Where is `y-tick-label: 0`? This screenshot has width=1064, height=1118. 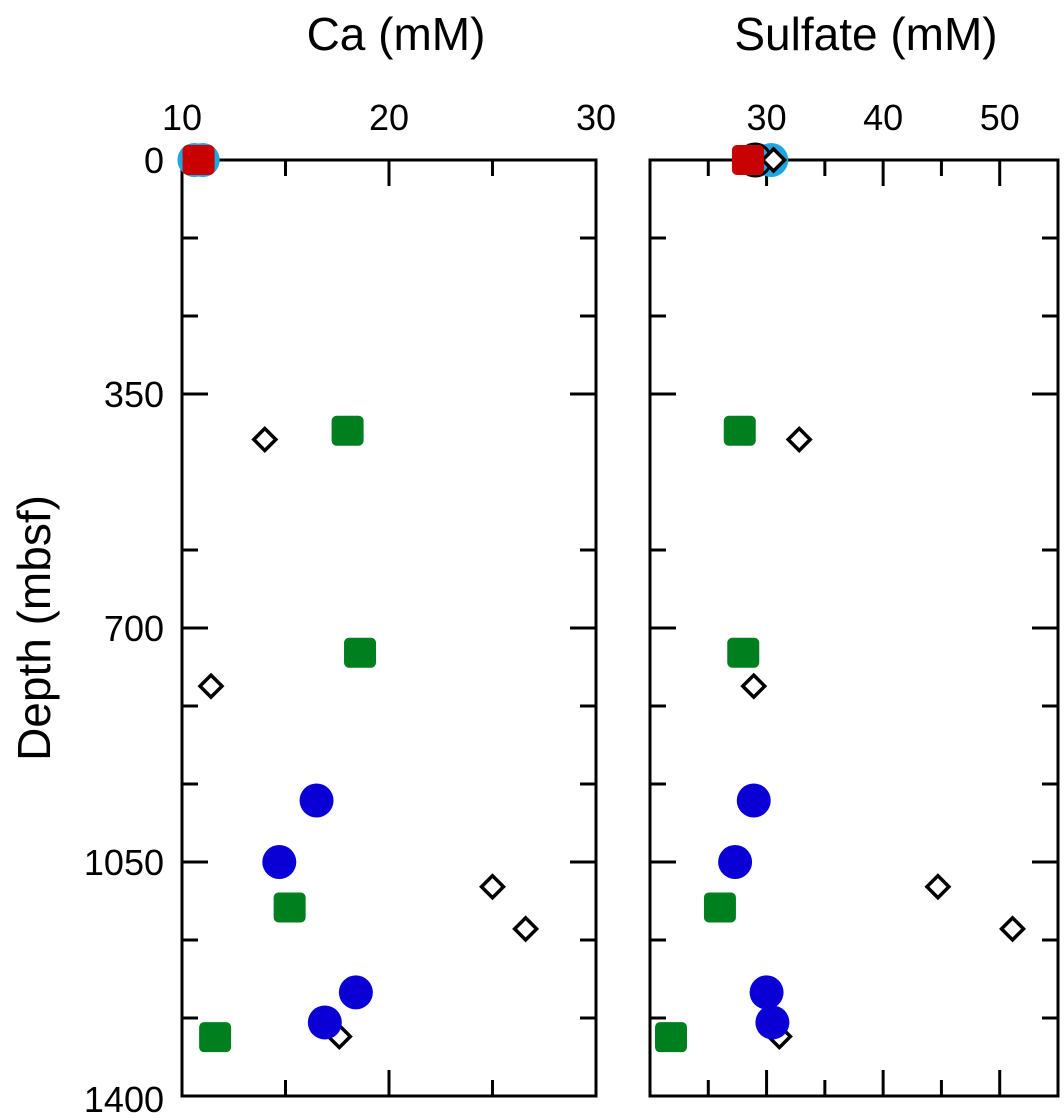 y-tick-label: 0 is located at coordinates (154, 160).